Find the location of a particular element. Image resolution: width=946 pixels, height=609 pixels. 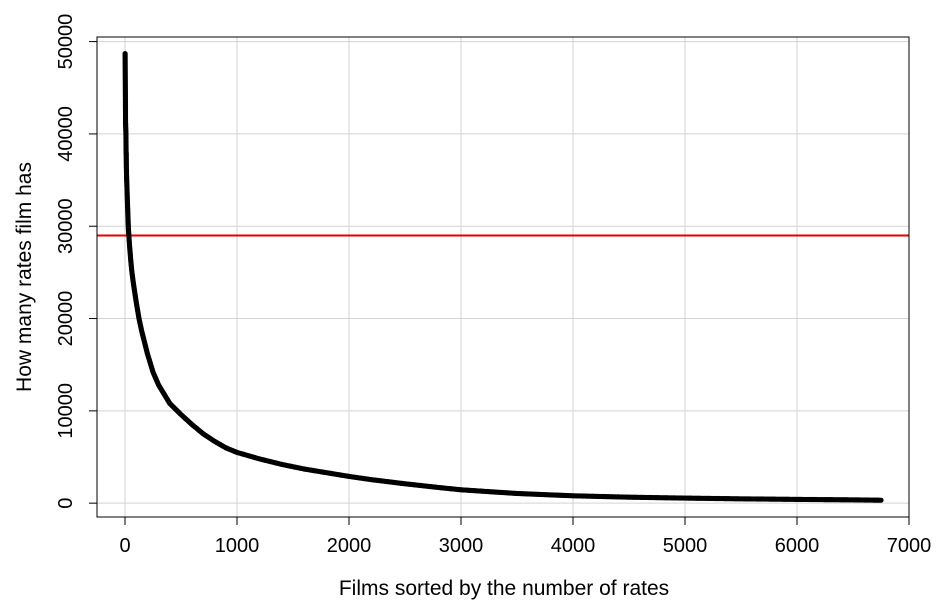

x-tick-label: 1000 is located at coordinates (237, 546).